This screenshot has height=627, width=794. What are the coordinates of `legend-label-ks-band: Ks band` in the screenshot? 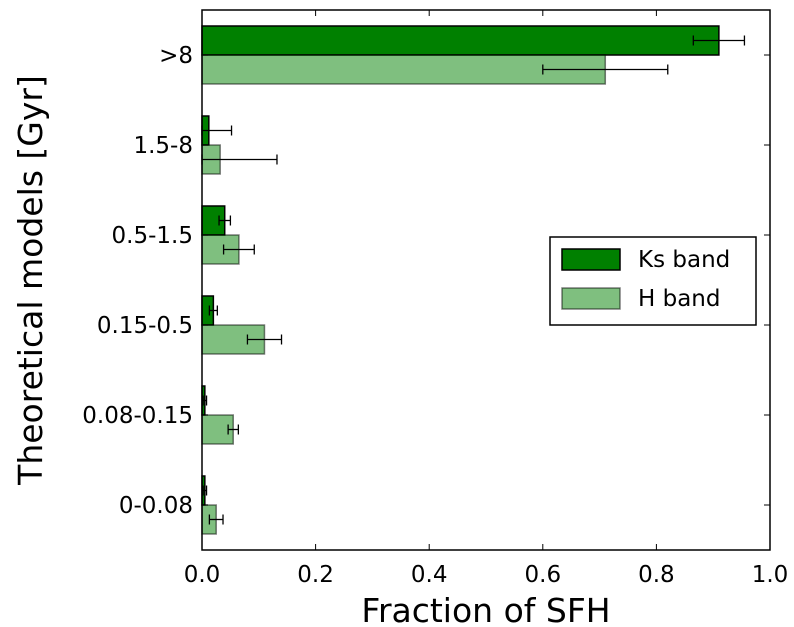 It's located at (684, 260).